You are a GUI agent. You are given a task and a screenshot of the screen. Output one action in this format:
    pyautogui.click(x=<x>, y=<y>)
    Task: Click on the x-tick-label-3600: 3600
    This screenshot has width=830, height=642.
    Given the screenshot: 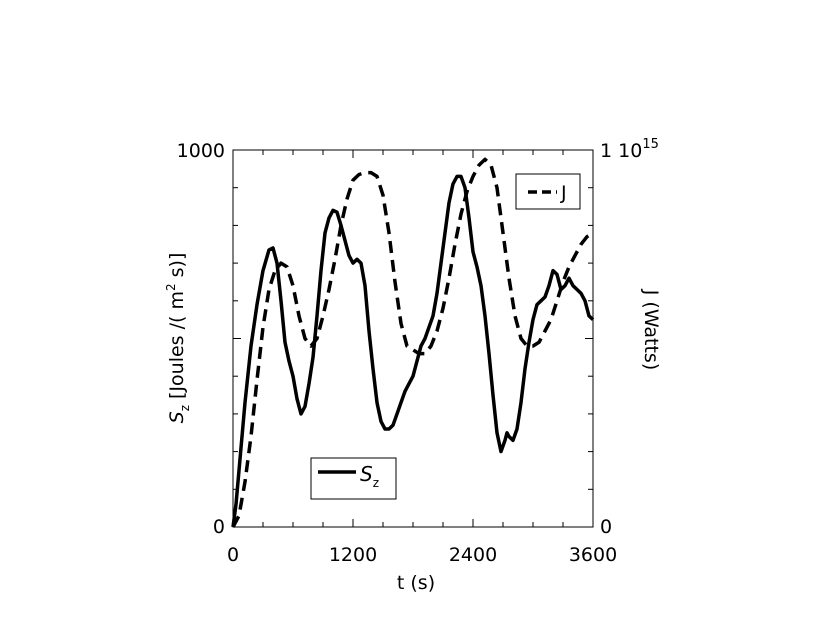 What is the action you would take?
    pyautogui.click(x=593, y=555)
    